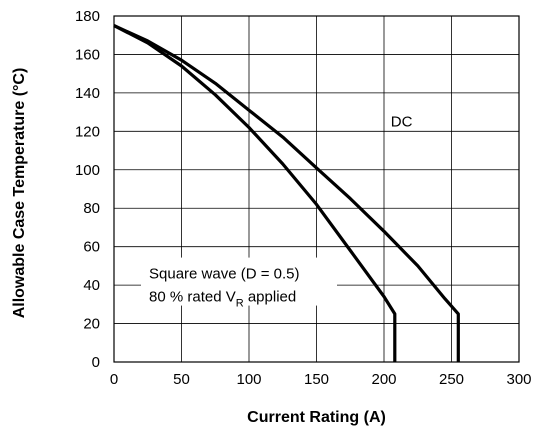  What do you see at coordinates (248, 379) in the screenshot?
I see `x-tick-label: 100` at bounding box center [248, 379].